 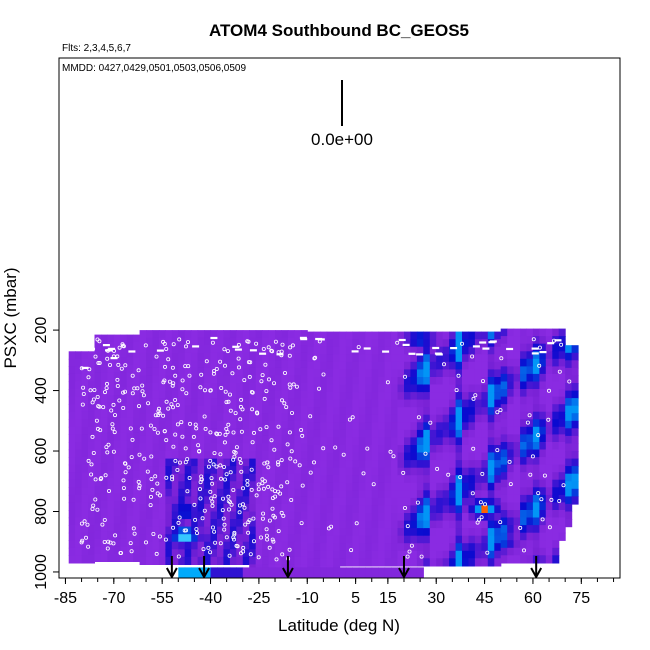 What do you see at coordinates (354, 567) in the screenshot?
I see `profile-arrows` at bounding box center [354, 567].